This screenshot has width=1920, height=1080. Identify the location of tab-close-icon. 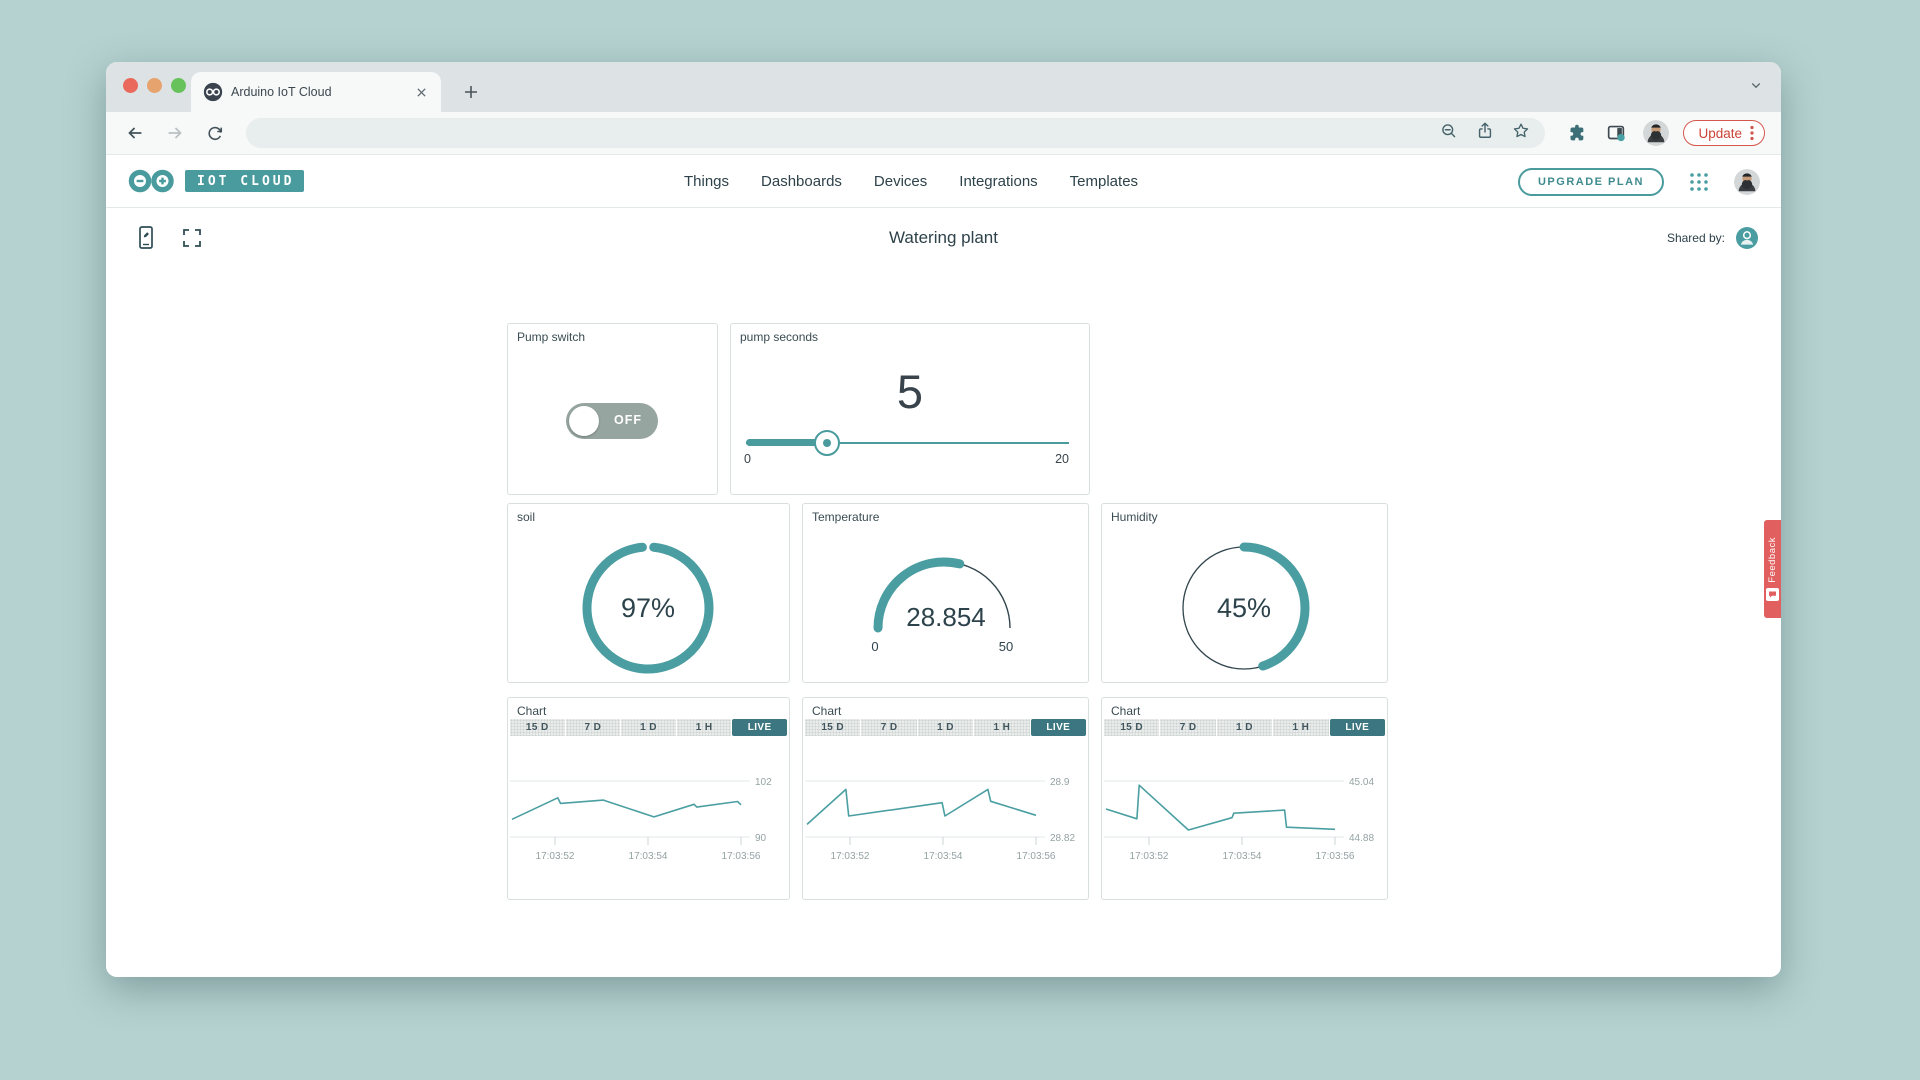
(421, 92).